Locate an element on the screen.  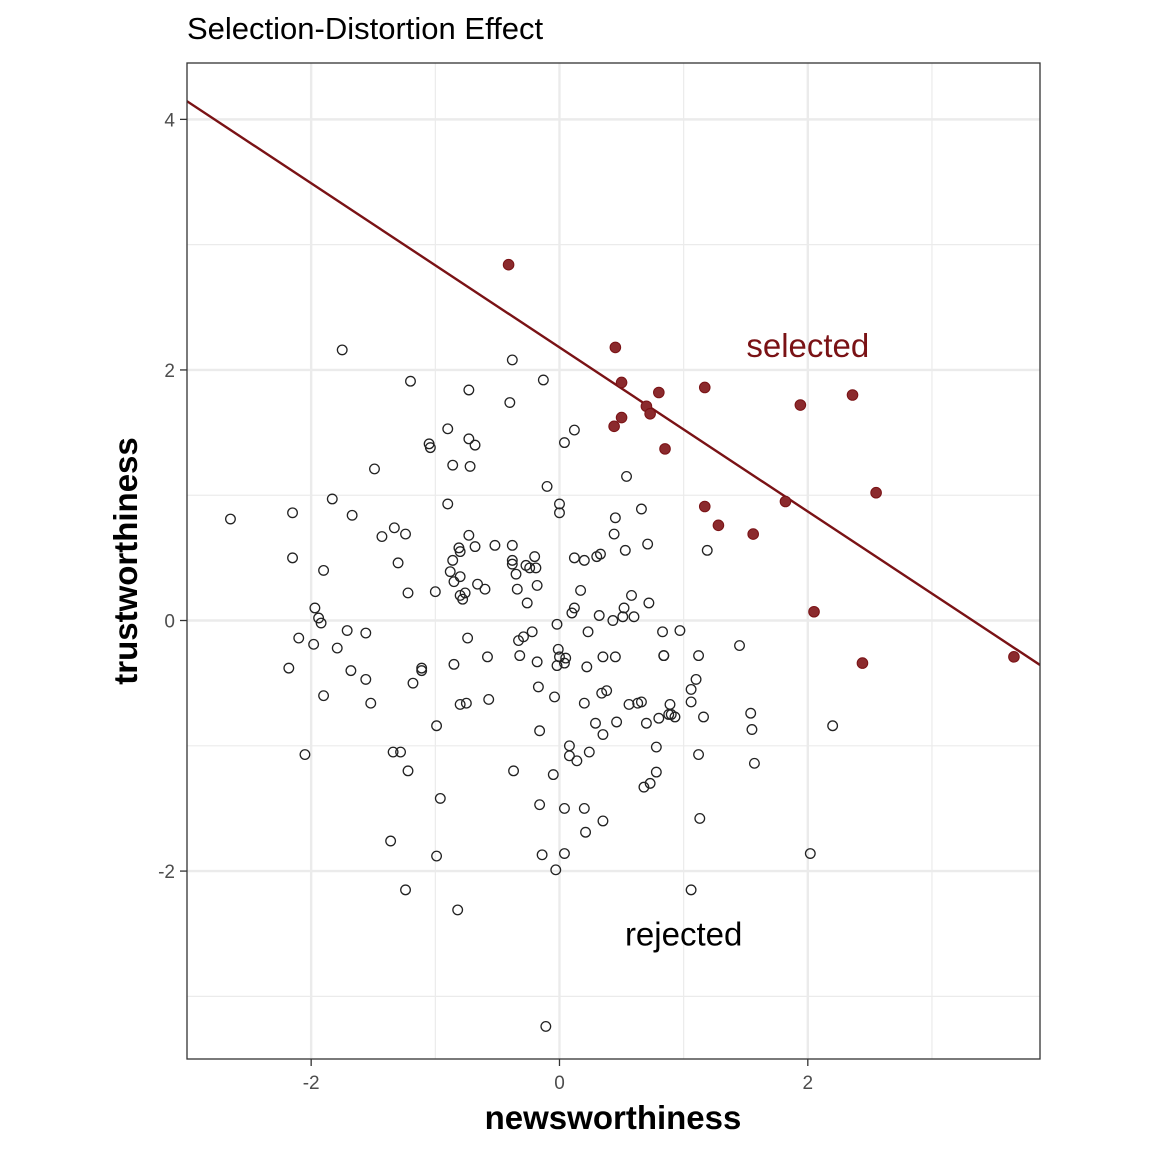
x-tick-label: 2 is located at coordinates (808, 1083).